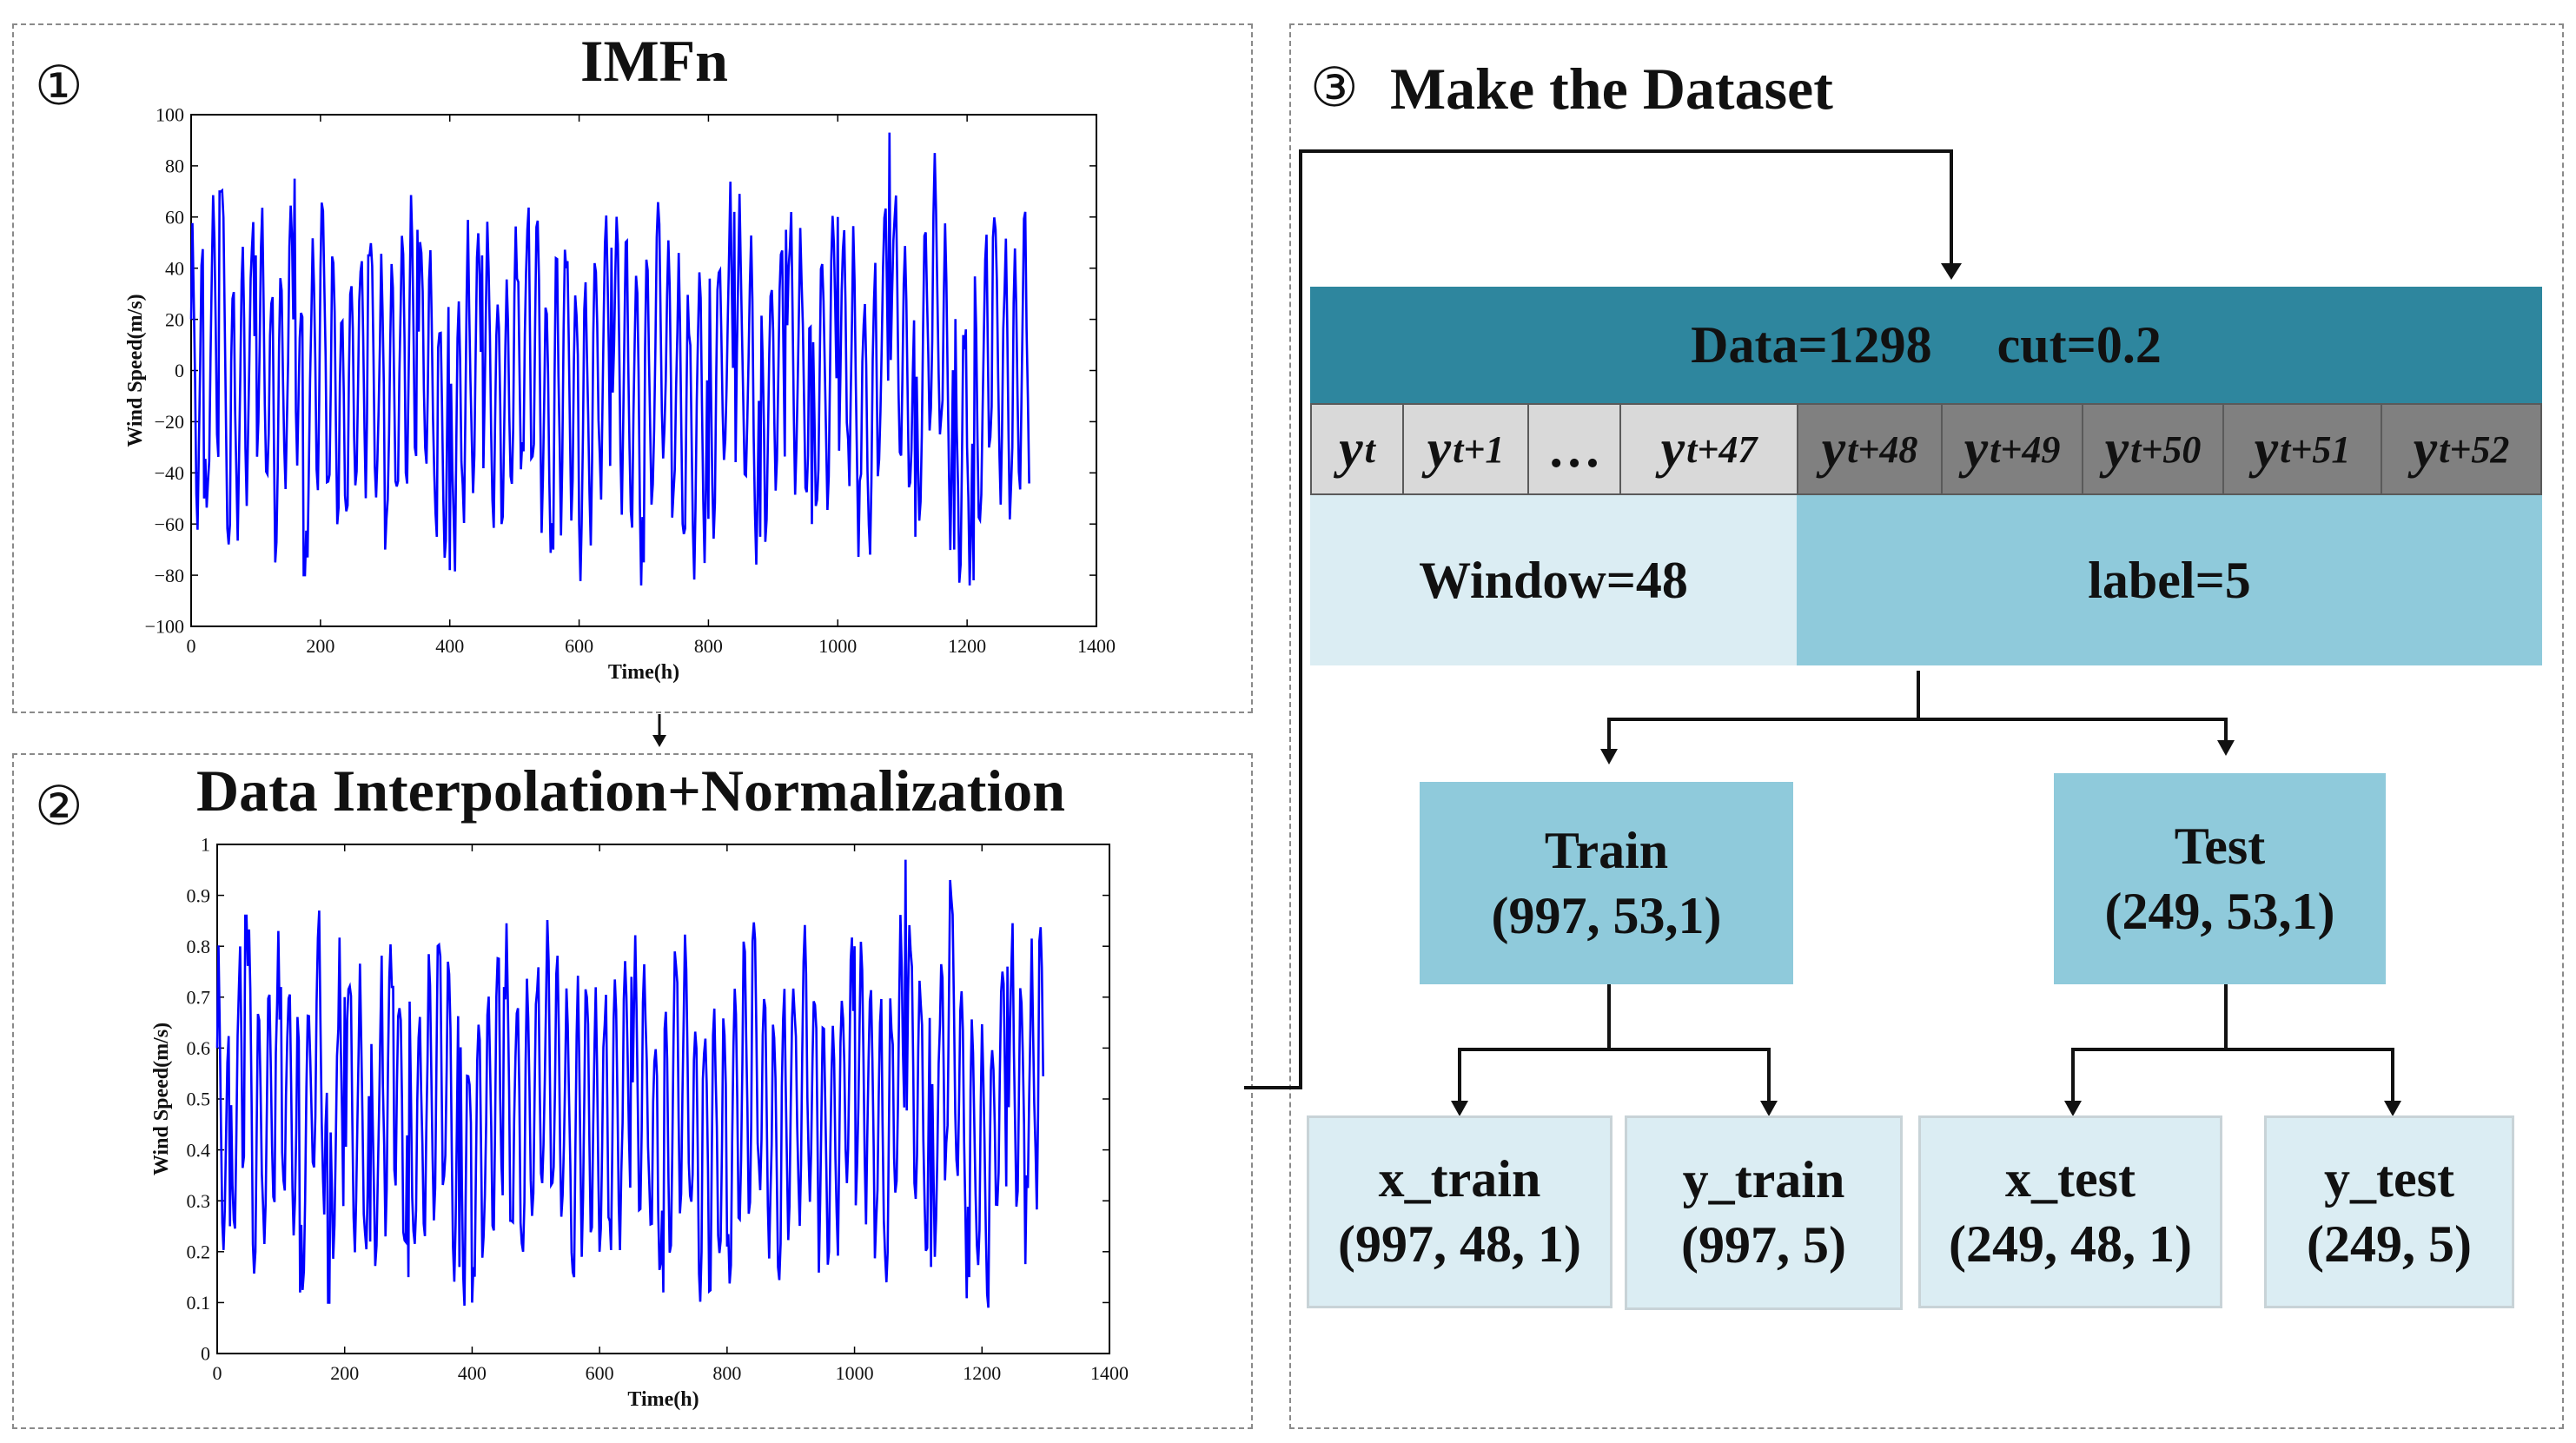 This screenshot has height=1443, width=2576. I want to click on test-box: Test (249, 53,1), so click(2220, 878).